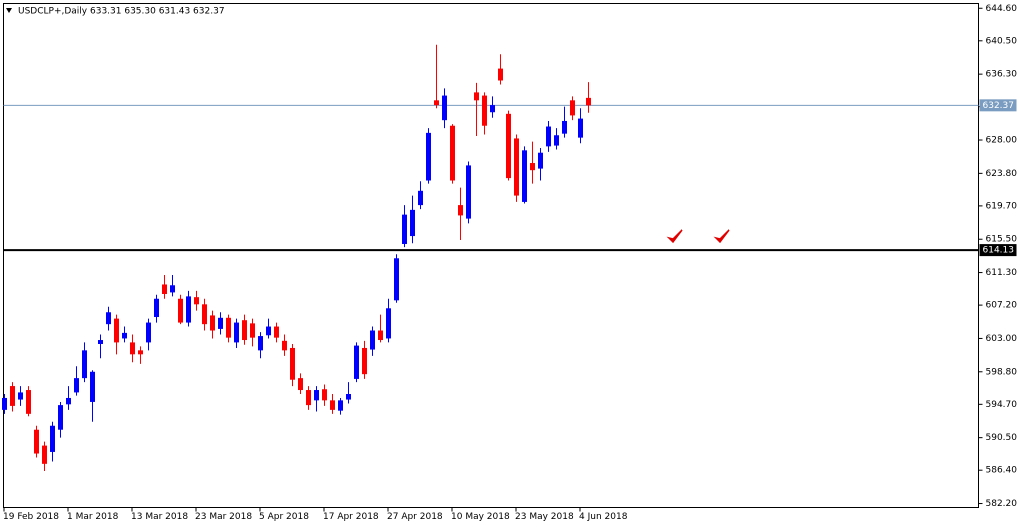  Describe the element at coordinates (603, 517) in the screenshot. I see `x-tick-label: 4 Jun 2018` at that location.